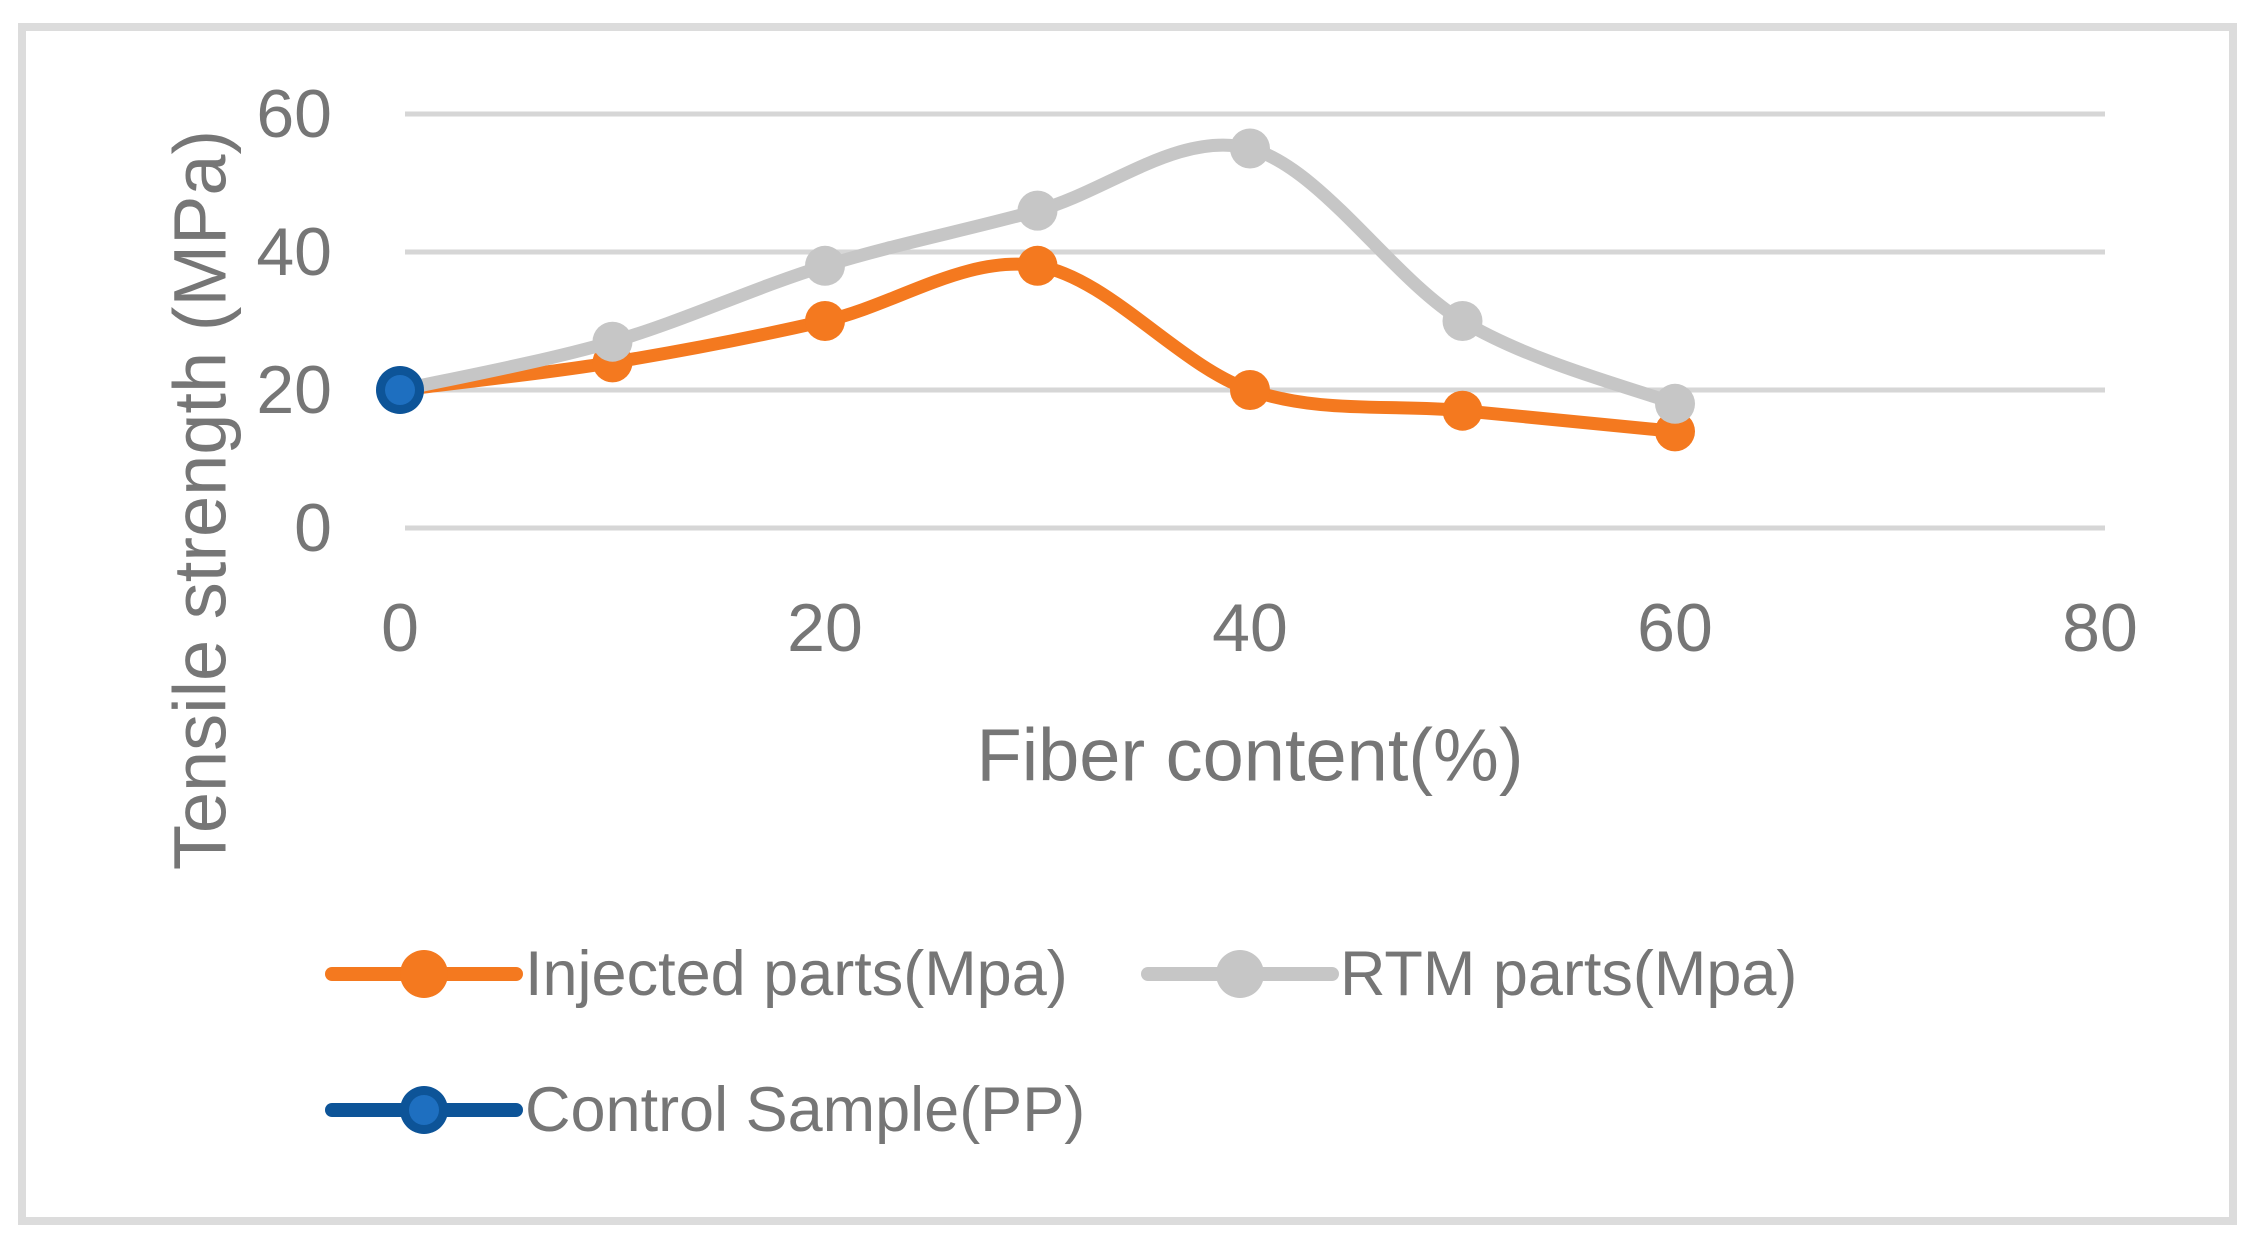 The height and width of the screenshot is (1259, 2251). Describe the element at coordinates (1037, 210) in the screenshot. I see `data-point-rtm-x30` at that location.